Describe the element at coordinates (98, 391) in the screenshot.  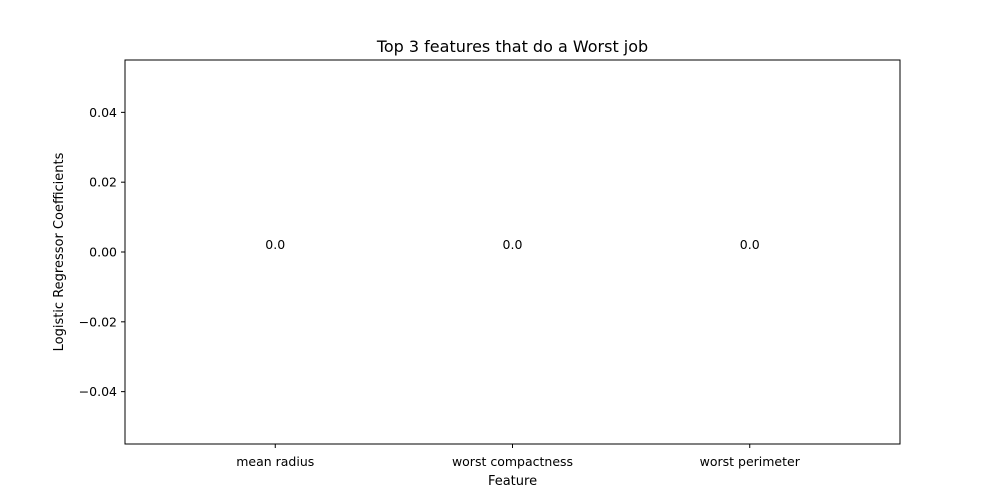
I see `y-tick-label: −0.04` at that location.